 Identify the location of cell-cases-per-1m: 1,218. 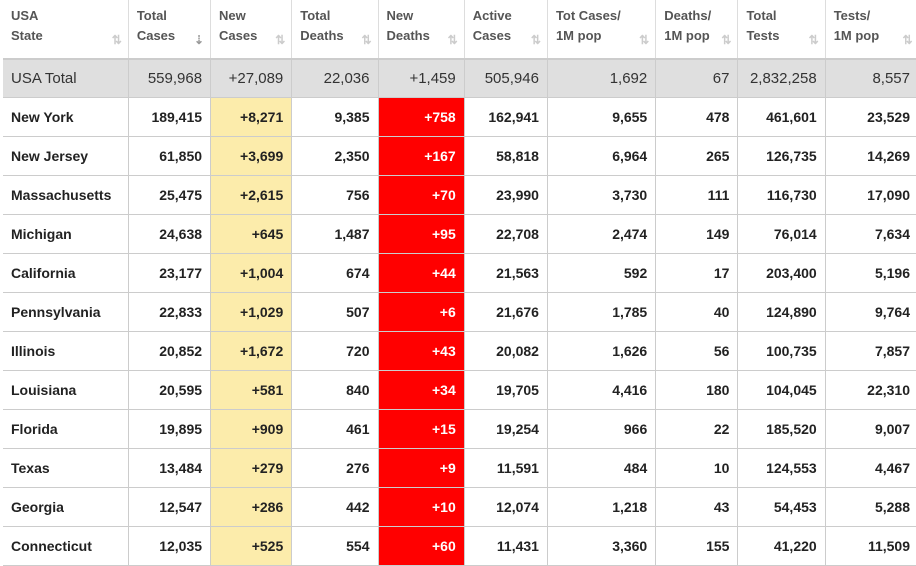
(601, 507).